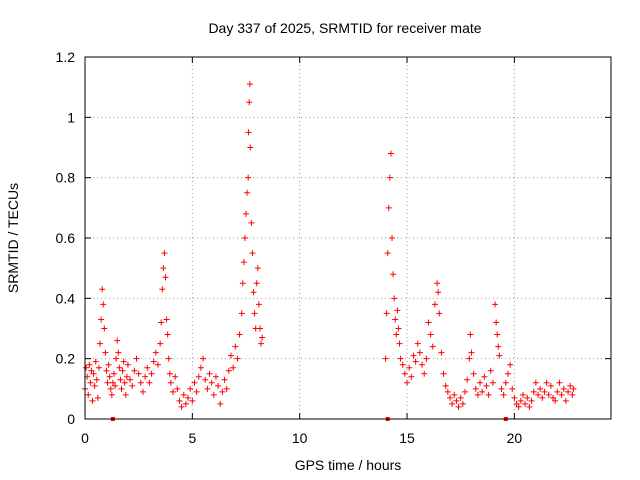  I want to click on x-tick-label: 10, so click(300, 438).